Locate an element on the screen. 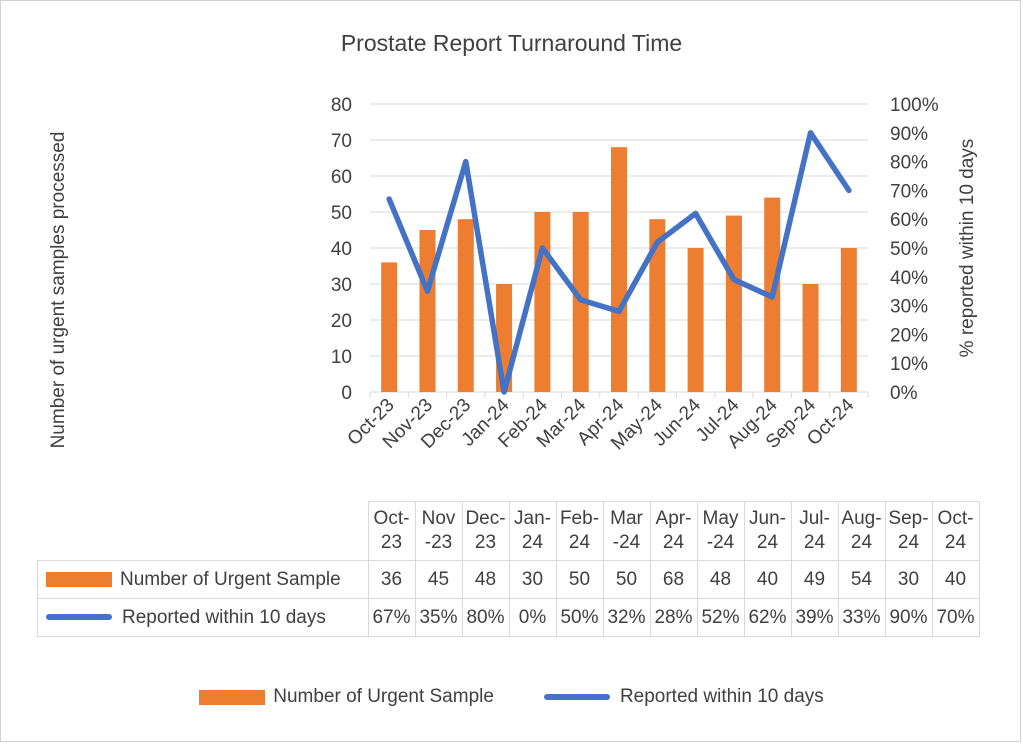 The width and height of the screenshot is (1023, 744). y-right-tick-label: 60% is located at coordinates (909, 220).